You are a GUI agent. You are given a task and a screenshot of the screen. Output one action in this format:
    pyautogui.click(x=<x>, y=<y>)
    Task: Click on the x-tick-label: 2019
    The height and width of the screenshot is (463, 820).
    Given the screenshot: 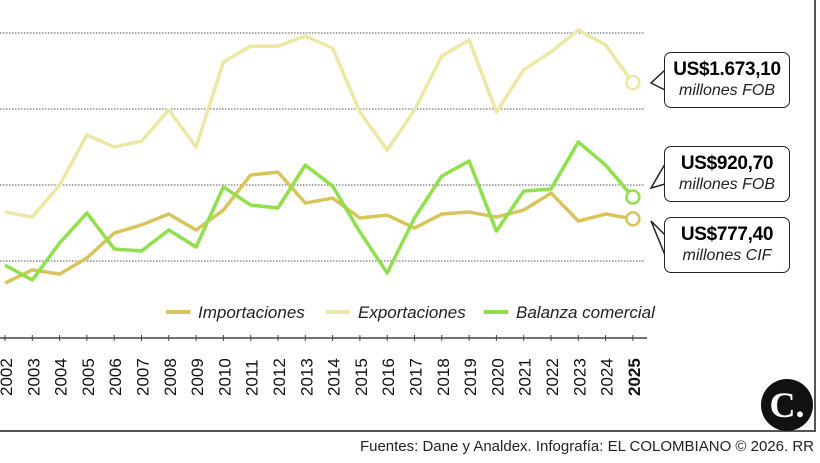 What is the action you would take?
    pyautogui.click(x=470, y=377)
    